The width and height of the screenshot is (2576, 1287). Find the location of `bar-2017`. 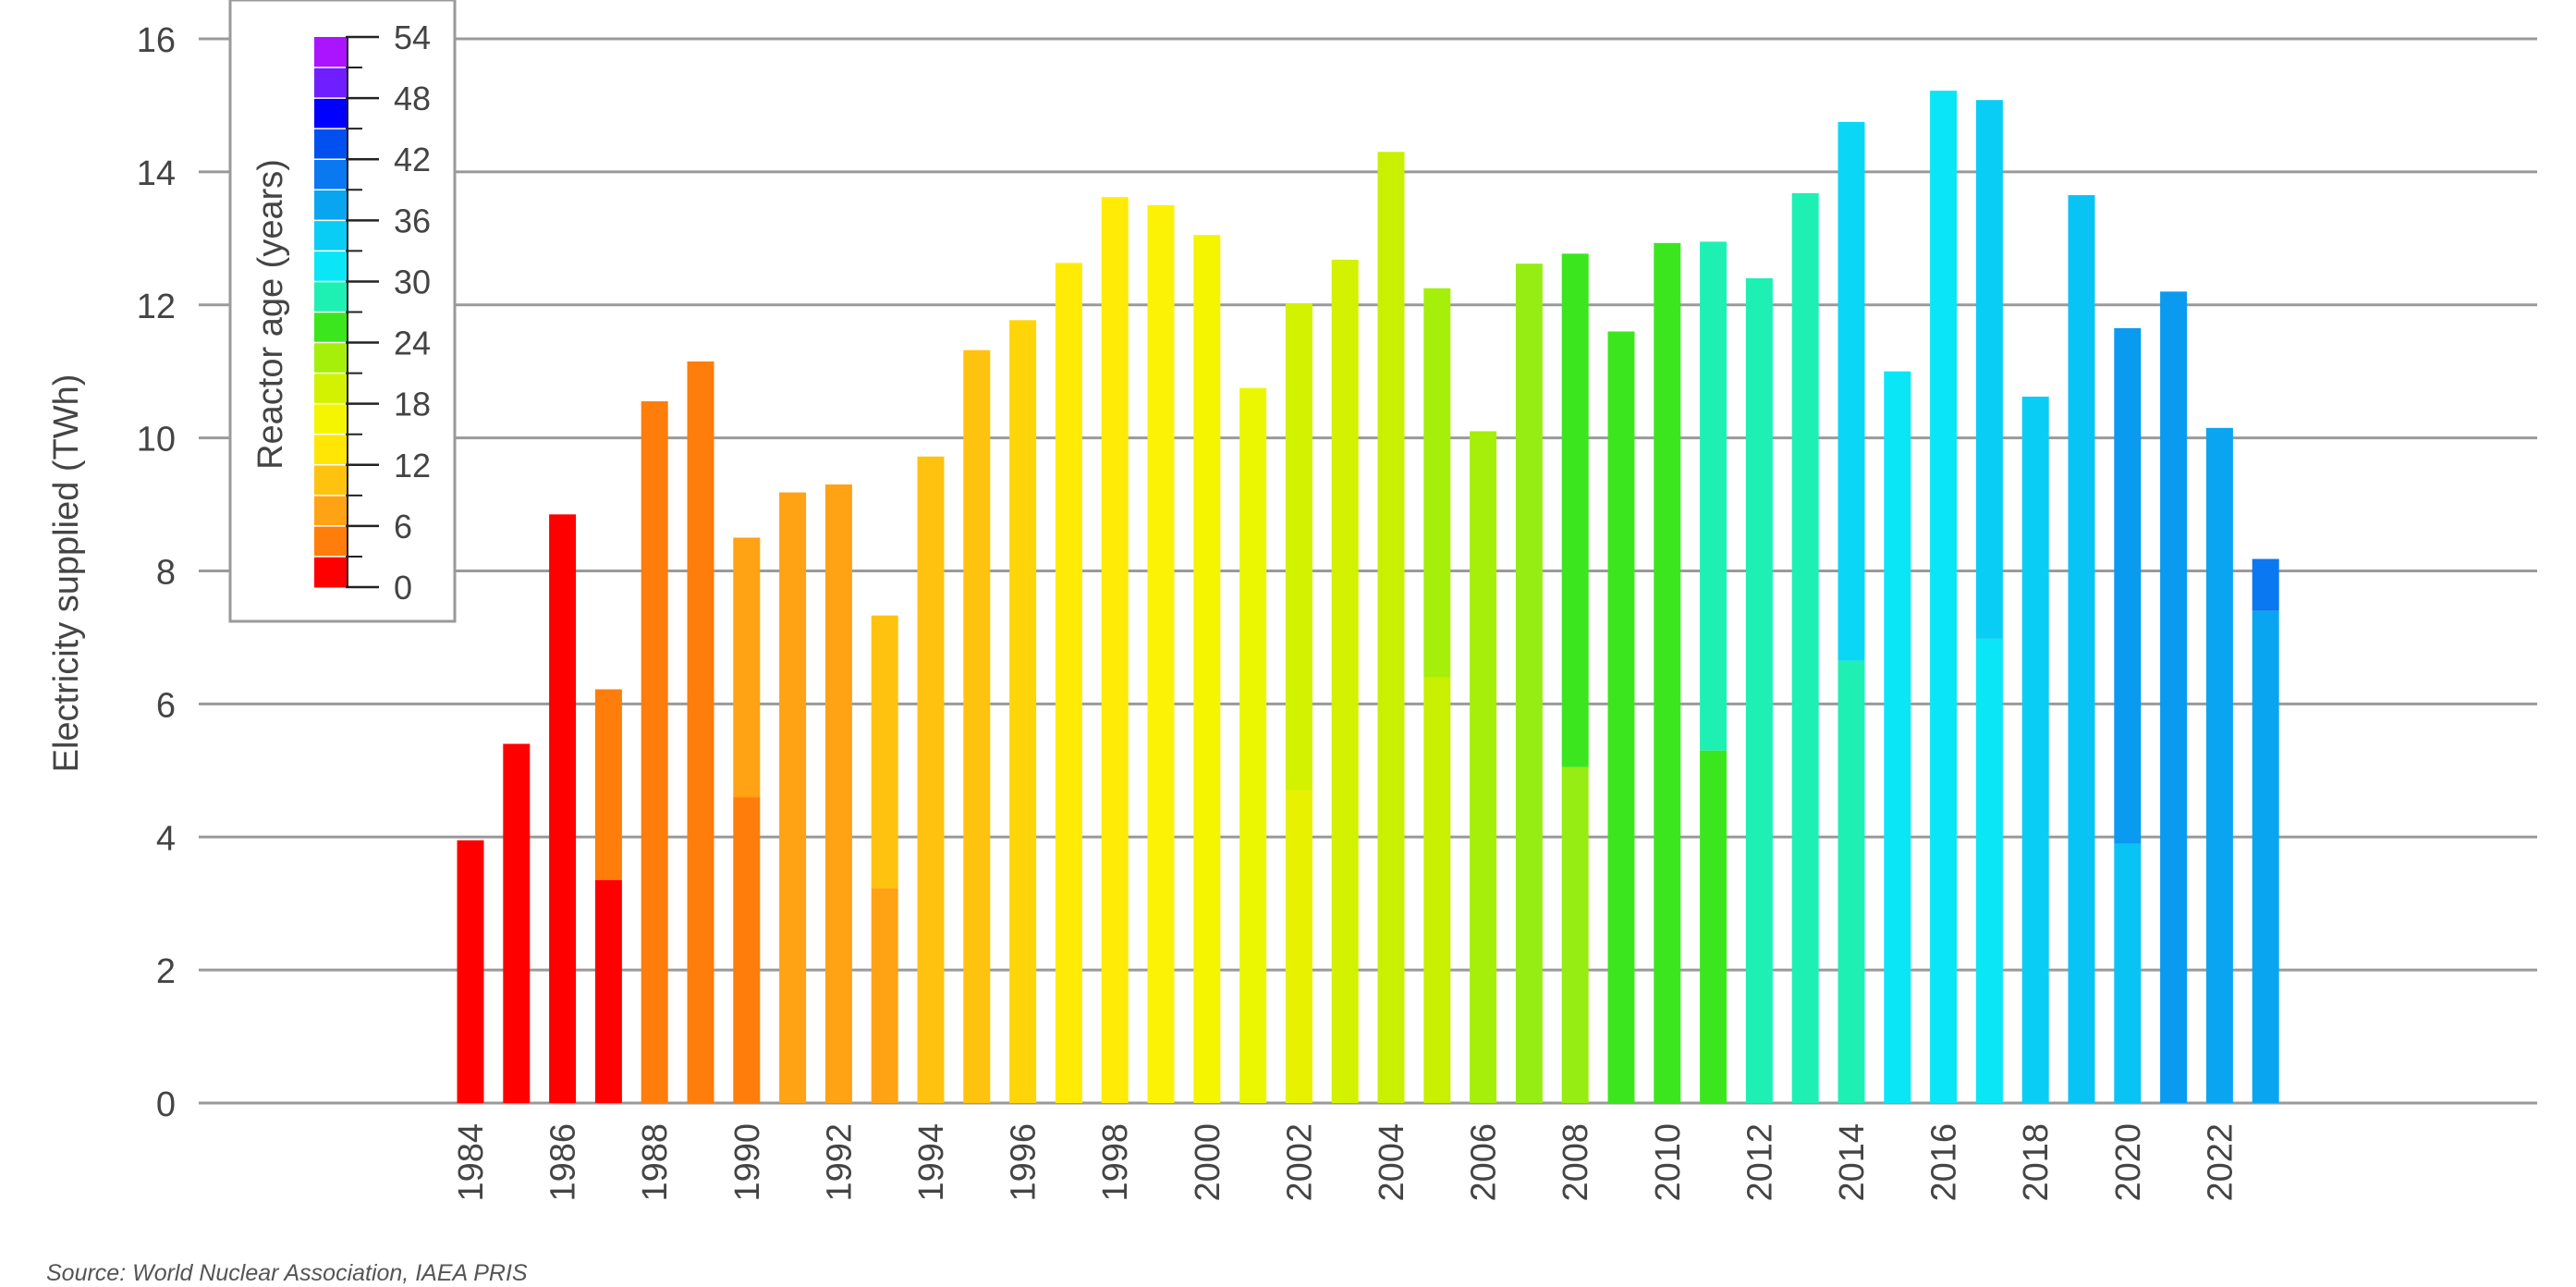

bar-2017 is located at coordinates (1989, 601).